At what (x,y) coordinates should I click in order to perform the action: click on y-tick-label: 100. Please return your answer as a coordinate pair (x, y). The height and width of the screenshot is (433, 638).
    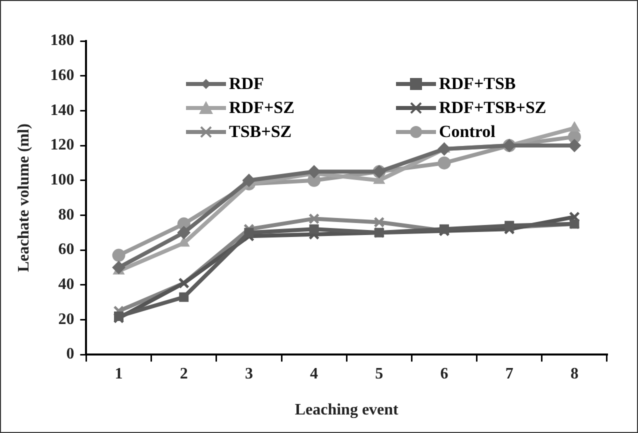
    Looking at the image, I should click on (62, 180).